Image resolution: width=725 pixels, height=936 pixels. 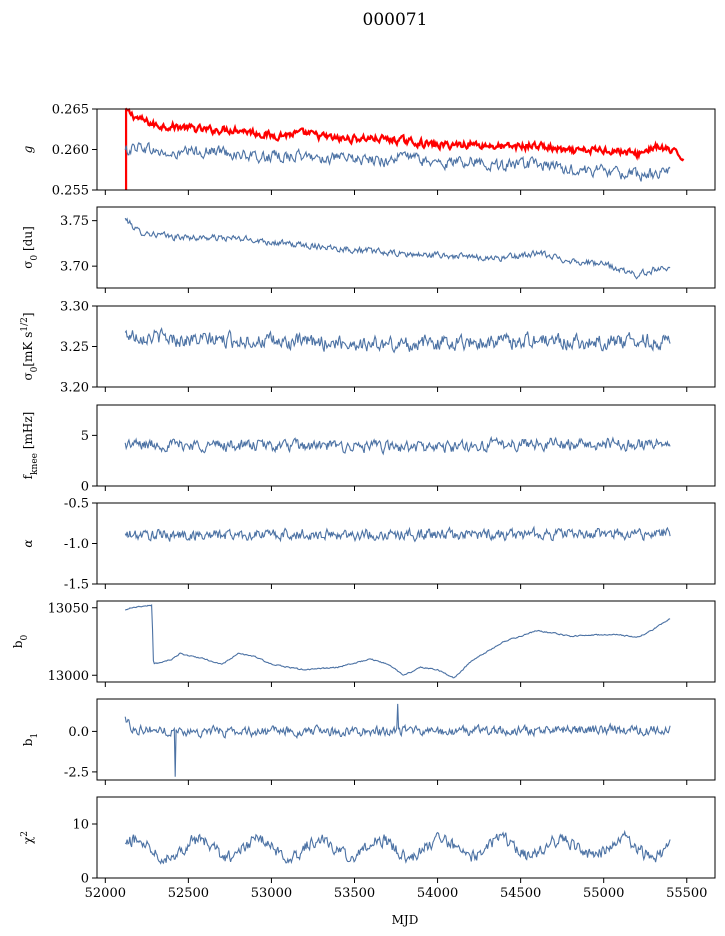 I want to click on gain-fit-line-g, so click(x=404, y=134).